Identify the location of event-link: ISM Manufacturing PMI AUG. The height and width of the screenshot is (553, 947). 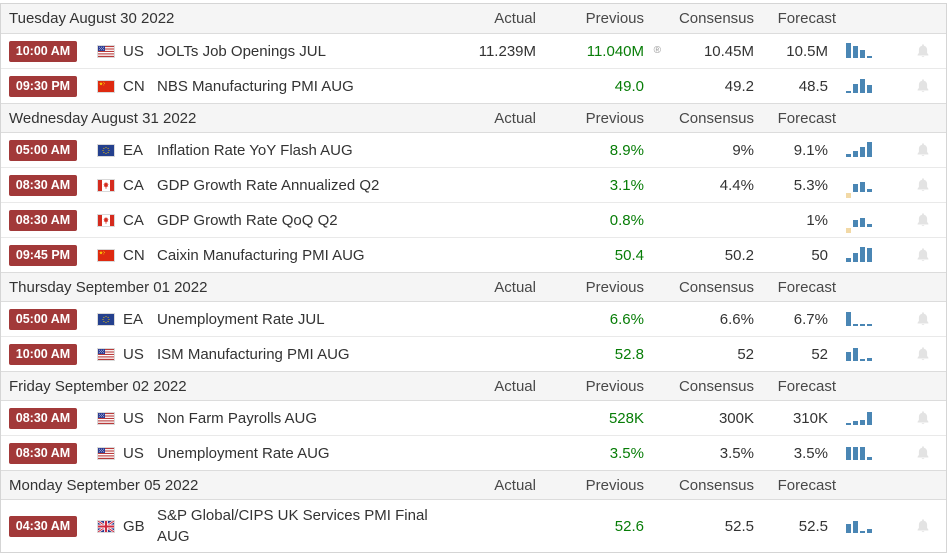
(253, 354).